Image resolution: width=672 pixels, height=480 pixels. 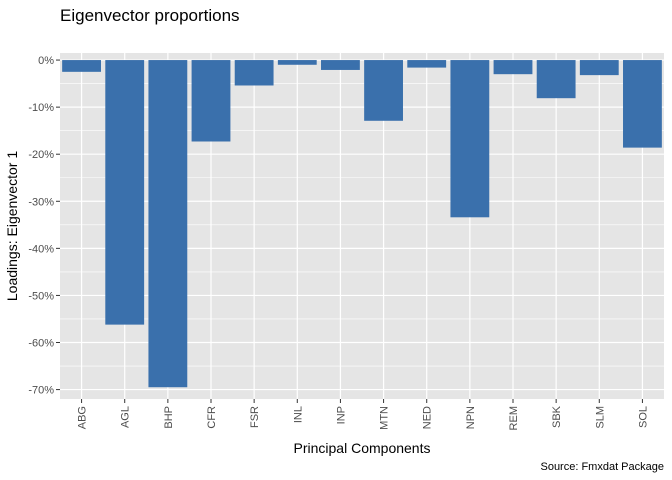 I want to click on x-tick-label: BHP, so click(x=169, y=417).